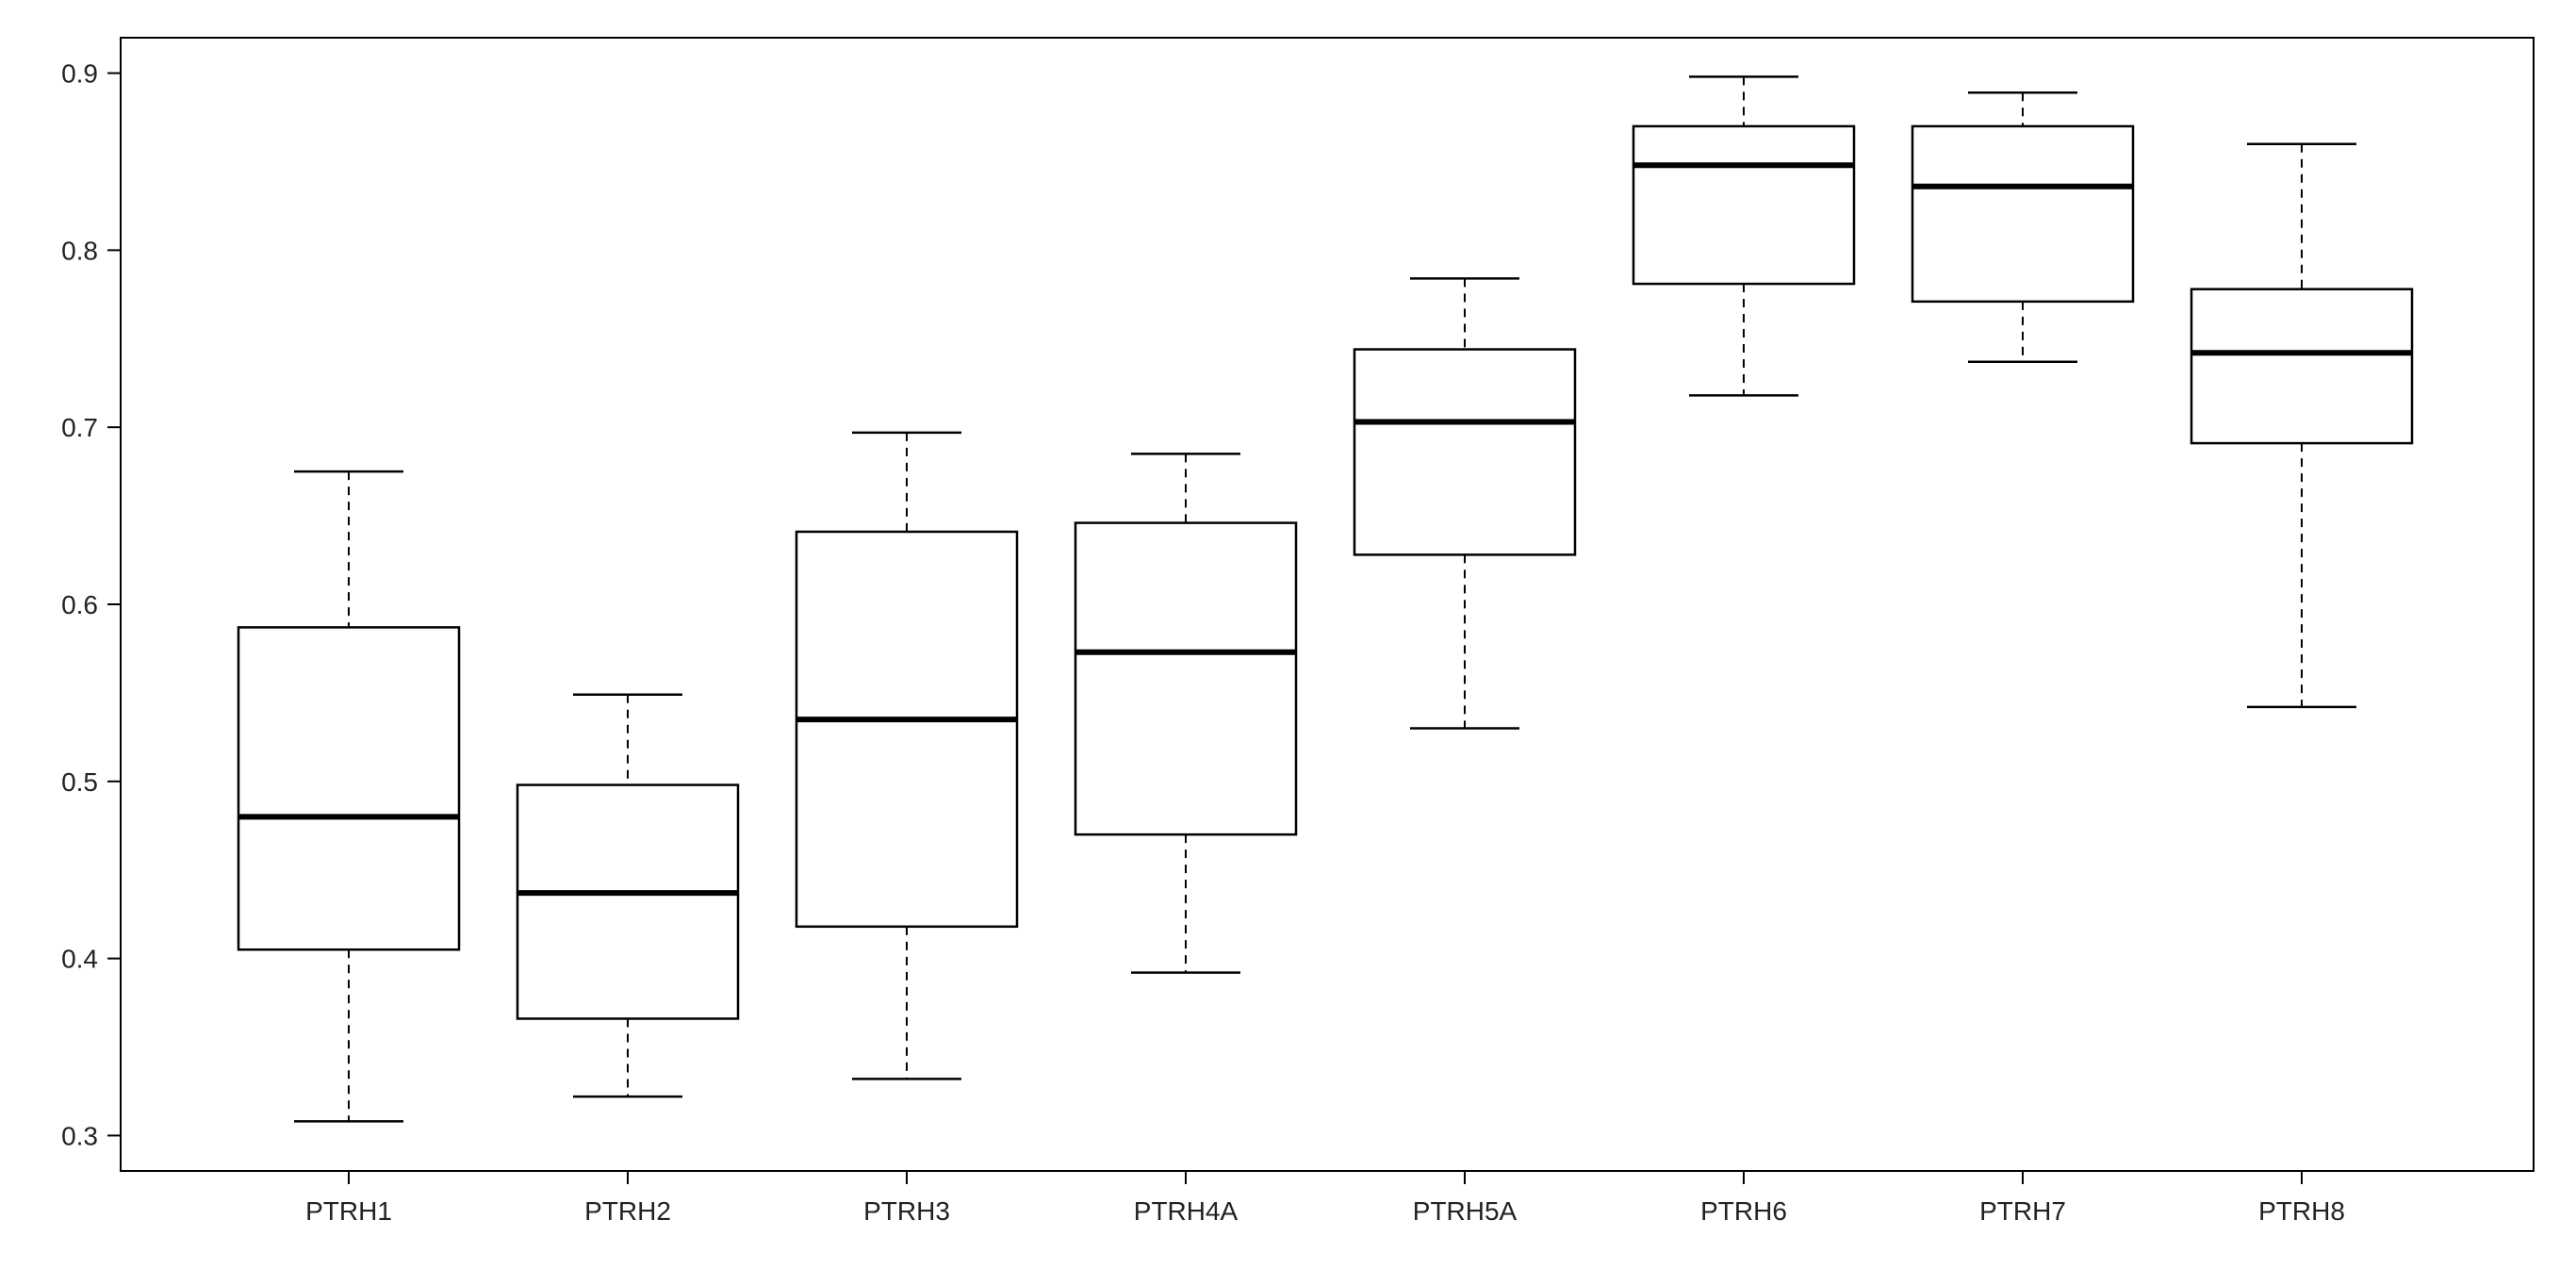 The image size is (2576, 1269). I want to click on y-tick-label: 0.6, so click(79, 604).